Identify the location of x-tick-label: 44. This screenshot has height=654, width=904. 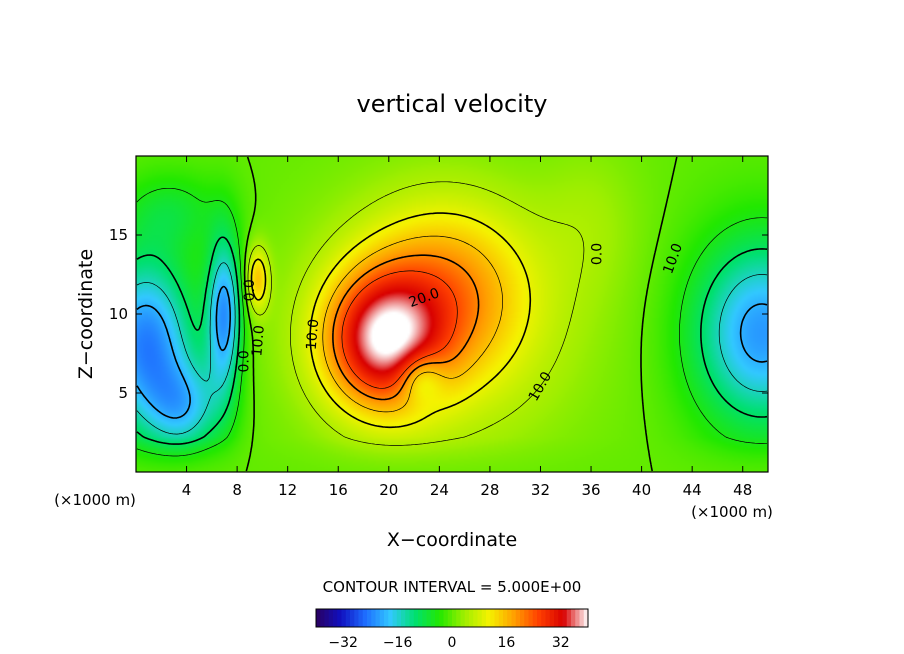
(692, 490).